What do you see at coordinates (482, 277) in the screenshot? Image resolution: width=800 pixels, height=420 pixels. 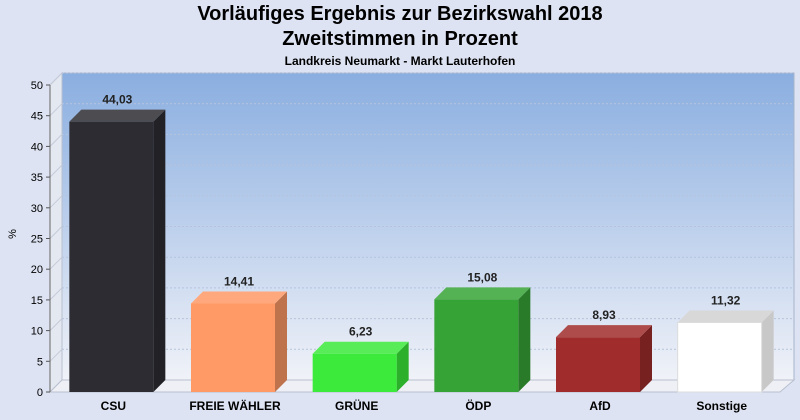 I see `data-label: 15,08` at bounding box center [482, 277].